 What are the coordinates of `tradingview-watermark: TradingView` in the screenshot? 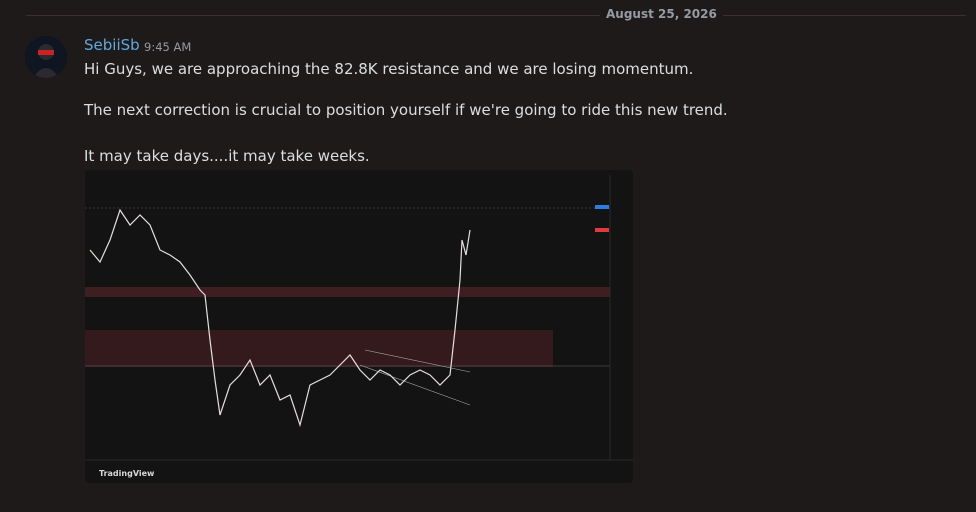 It's located at (127, 473).